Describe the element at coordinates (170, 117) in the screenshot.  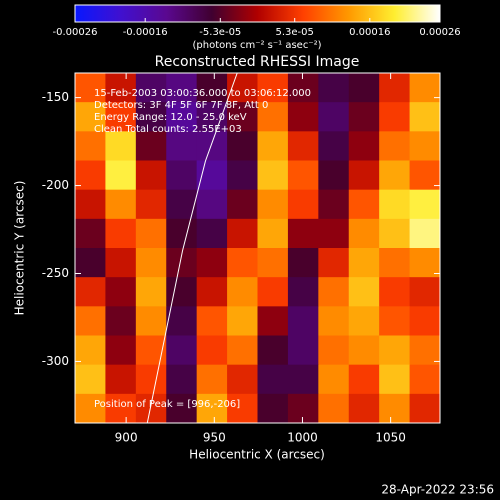
I see `annotation: Energy Range: 12.0 - 25.0 keV` at that location.